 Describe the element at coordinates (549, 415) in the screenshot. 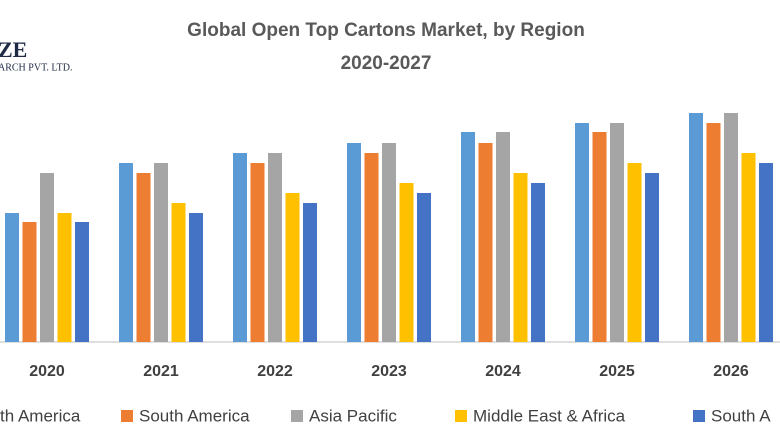

I see `legend-label: Middle East & Africa` at that location.